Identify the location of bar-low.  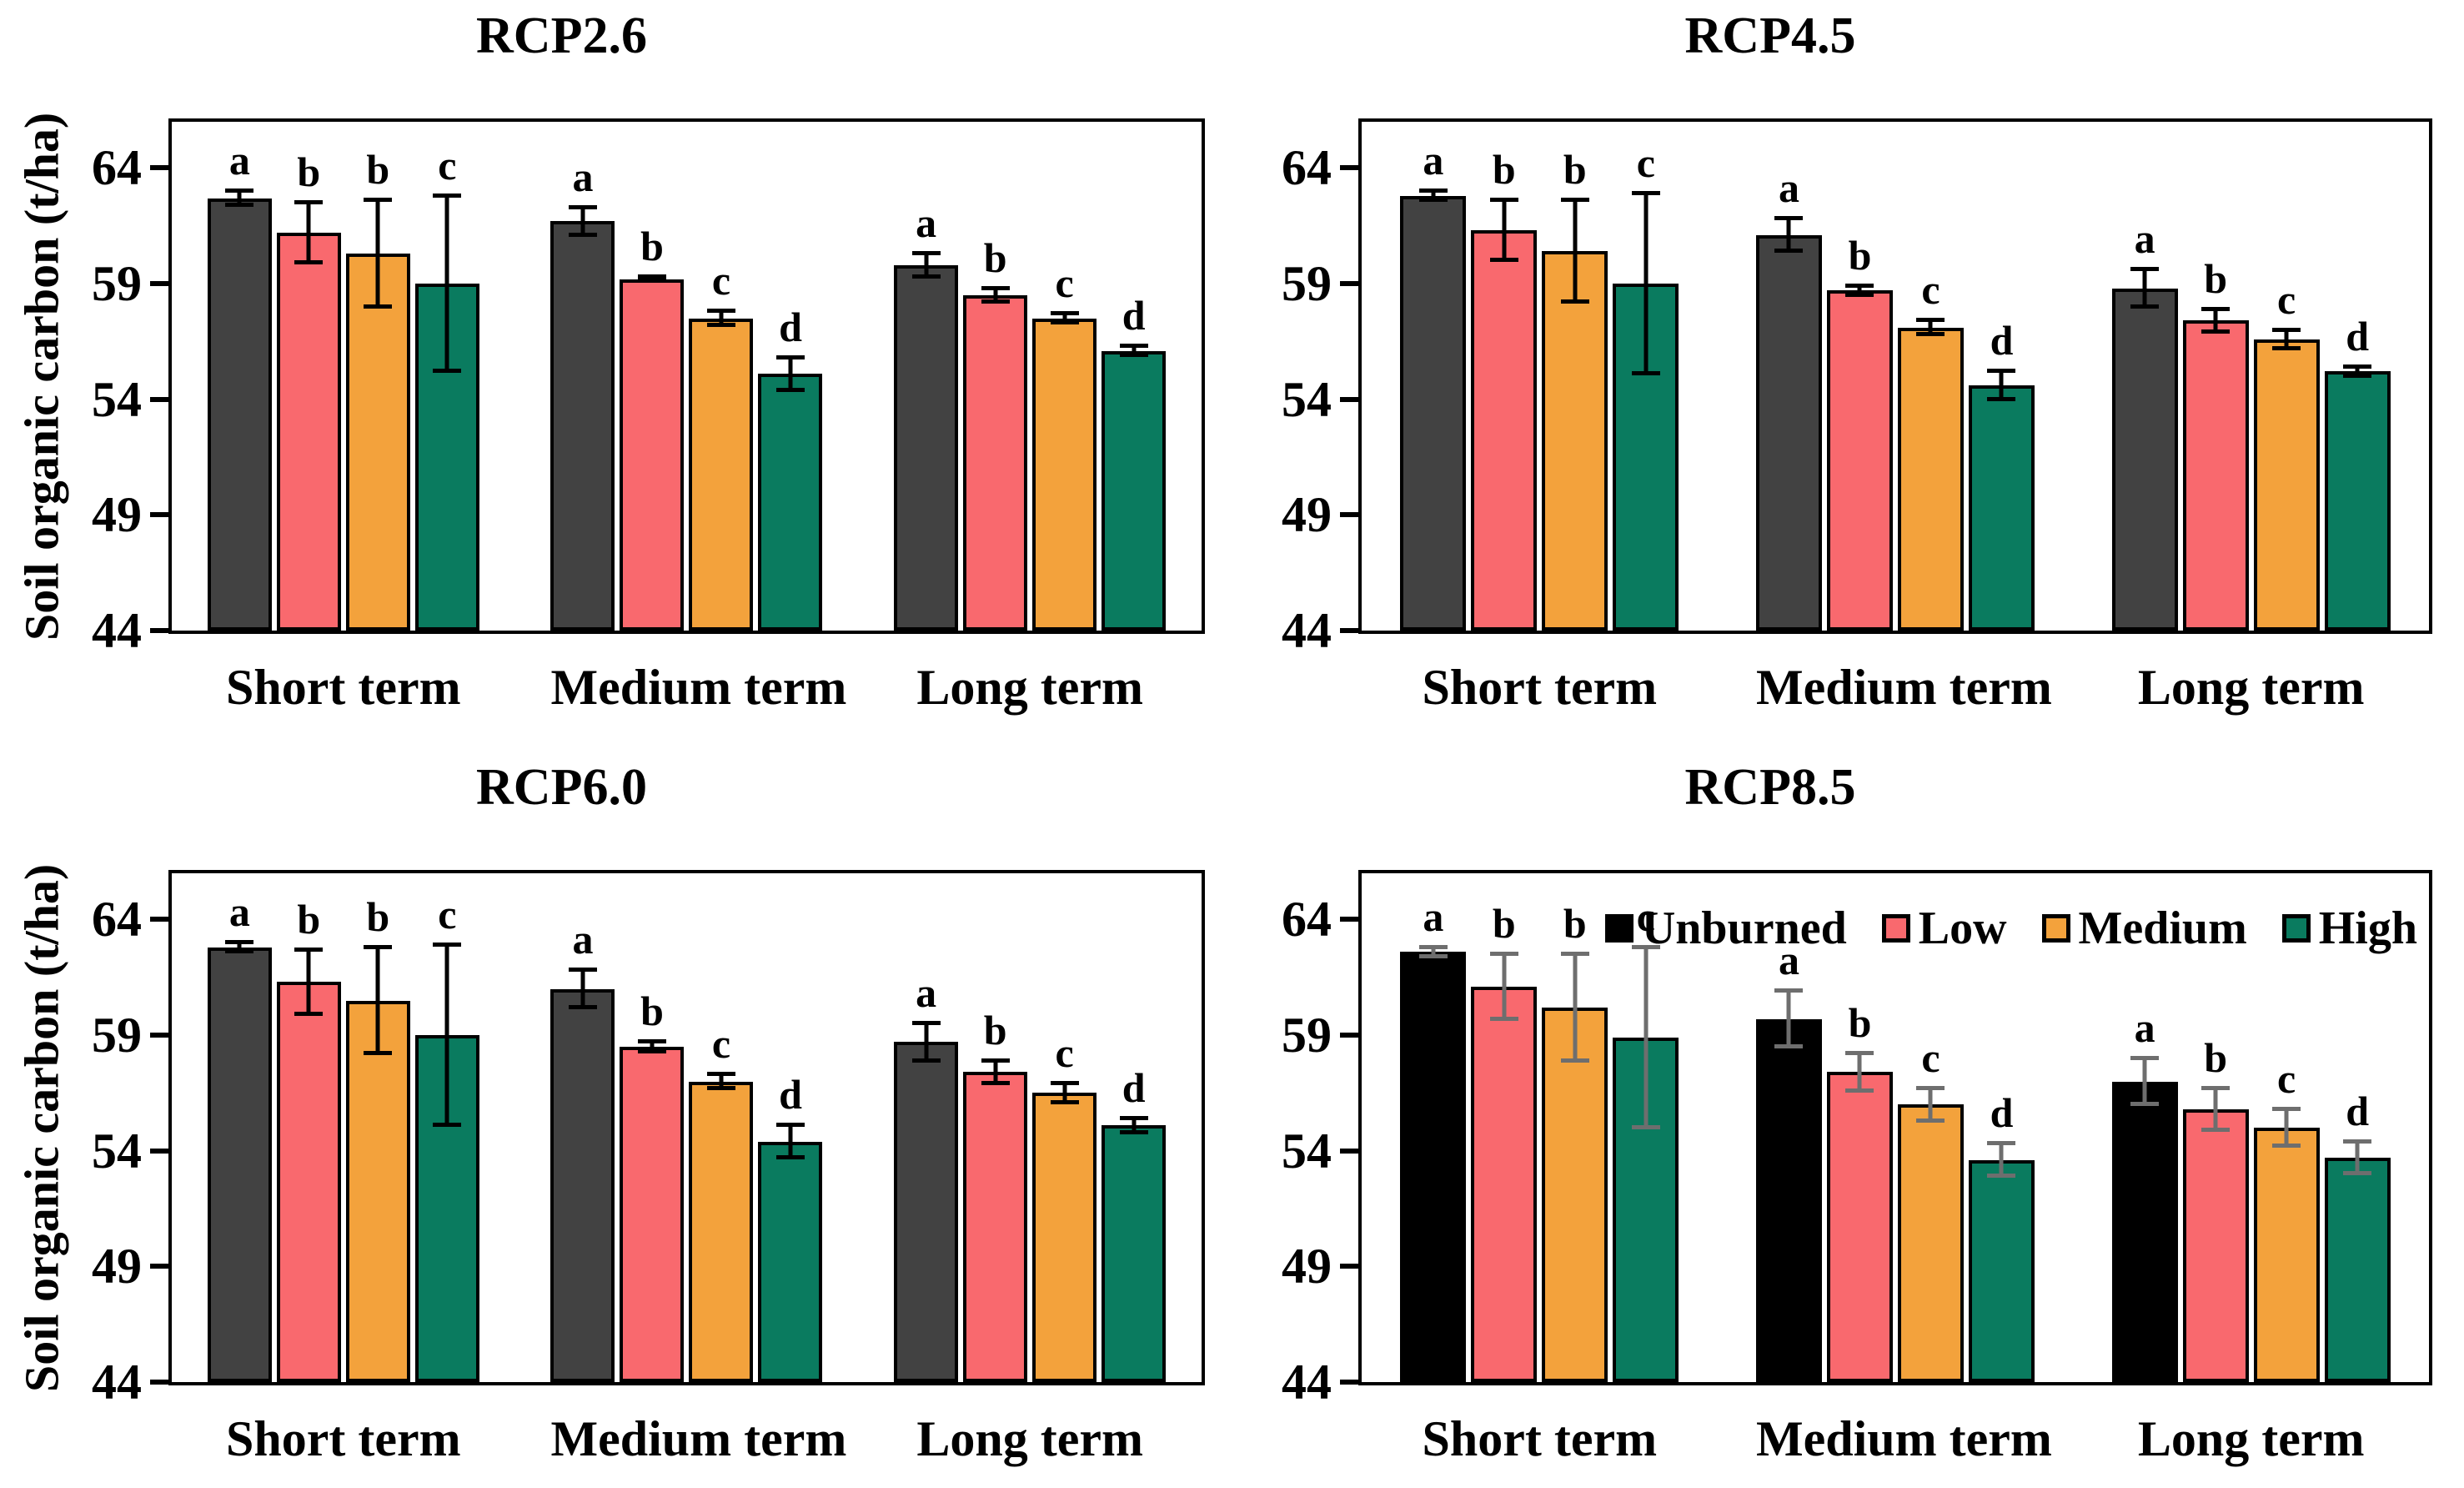
(652, 455).